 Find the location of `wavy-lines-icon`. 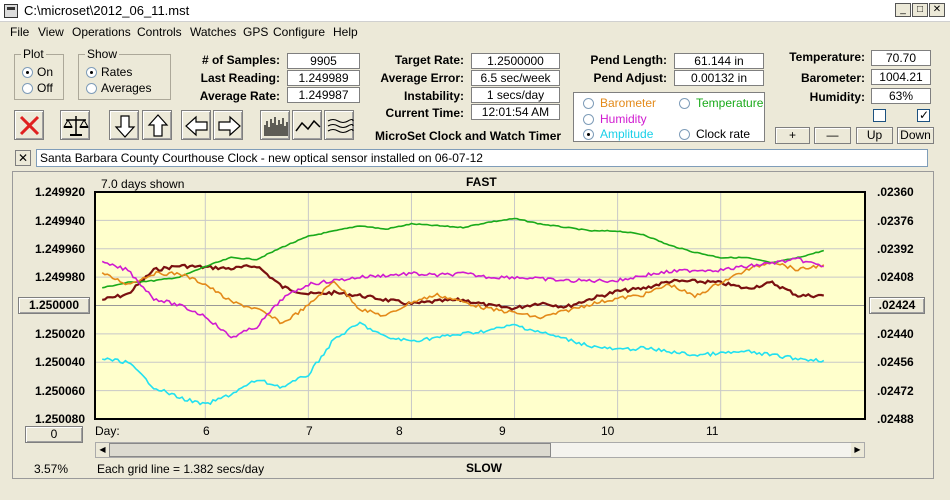

wavy-lines-icon is located at coordinates (340, 126).